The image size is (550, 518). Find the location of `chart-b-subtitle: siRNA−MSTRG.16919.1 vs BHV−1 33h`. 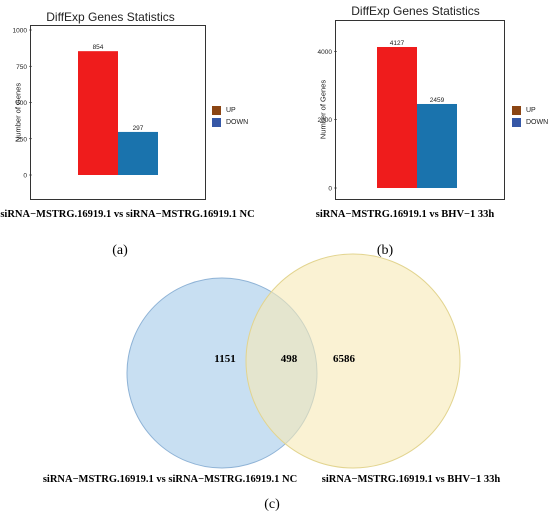

chart-b-subtitle: siRNA−MSTRG.16919.1 vs BHV−1 33h is located at coordinates (405, 214).